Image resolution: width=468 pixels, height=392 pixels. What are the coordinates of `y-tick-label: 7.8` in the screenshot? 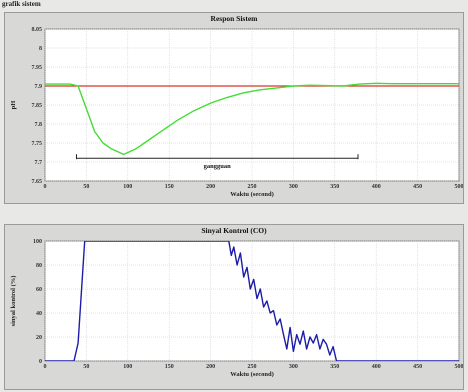 It's located at (39, 125).